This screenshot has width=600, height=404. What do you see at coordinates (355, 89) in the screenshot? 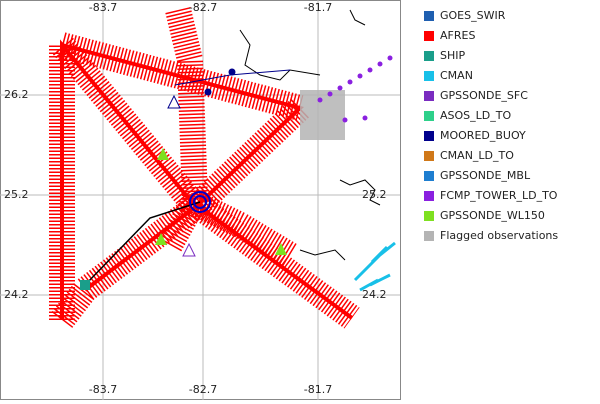
I see `purple-dots` at bounding box center [355, 89].